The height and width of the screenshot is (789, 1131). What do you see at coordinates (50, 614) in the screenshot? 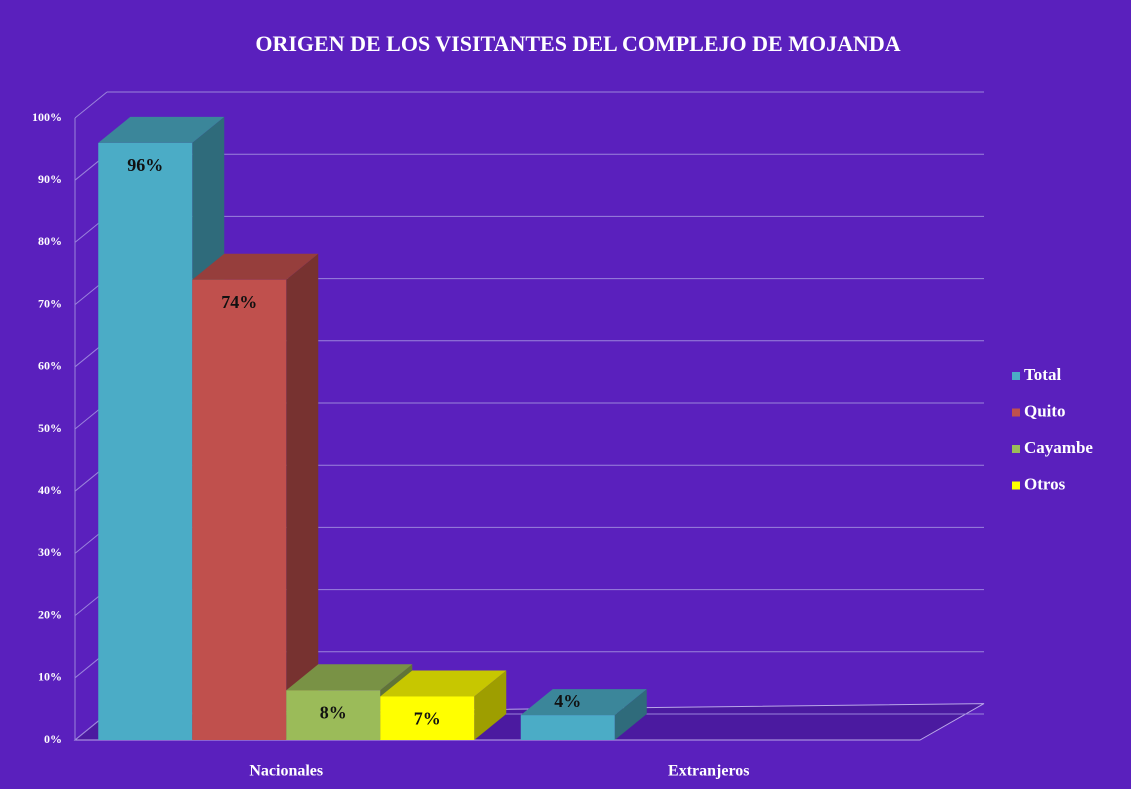
I see `y-tick-label: 20%` at bounding box center [50, 614].